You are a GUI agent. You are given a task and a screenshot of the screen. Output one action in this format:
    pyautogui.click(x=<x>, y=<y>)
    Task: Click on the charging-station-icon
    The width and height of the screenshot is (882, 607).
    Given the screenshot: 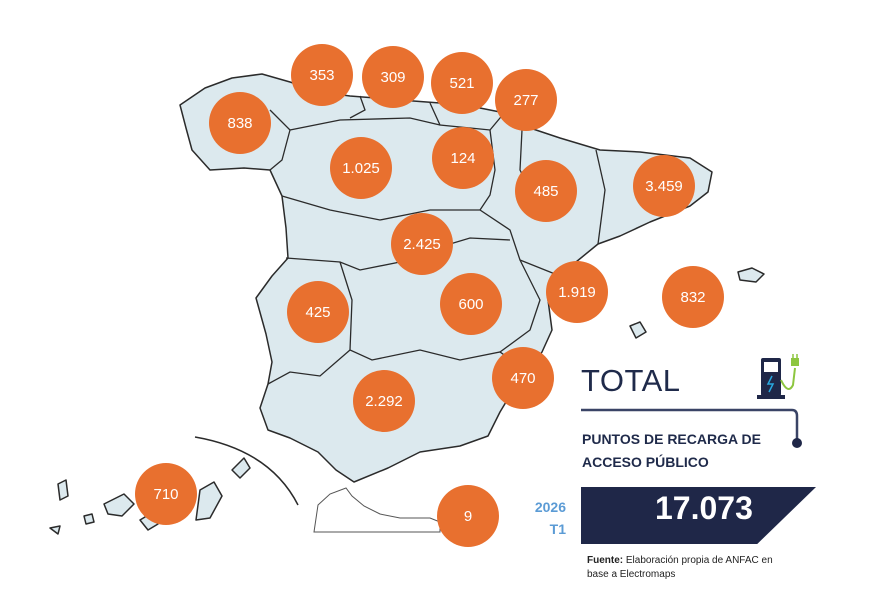 What is the action you would take?
    pyautogui.click(x=778, y=376)
    